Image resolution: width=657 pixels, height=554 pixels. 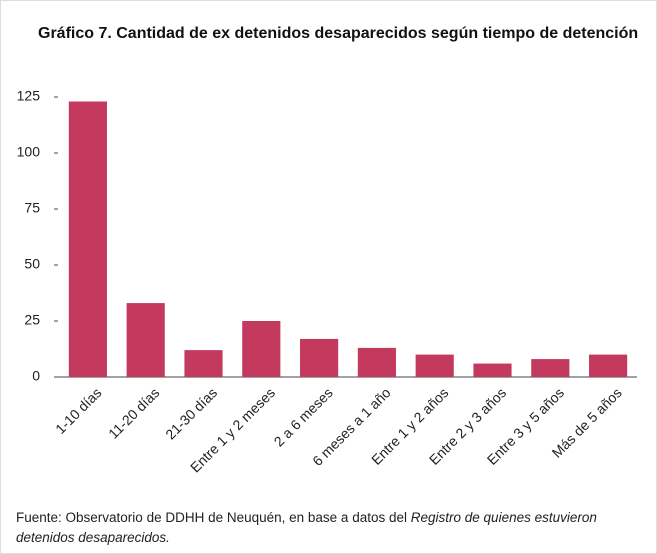 I want to click on x-tick-label: 1-10 días, so click(x=78, y=410).